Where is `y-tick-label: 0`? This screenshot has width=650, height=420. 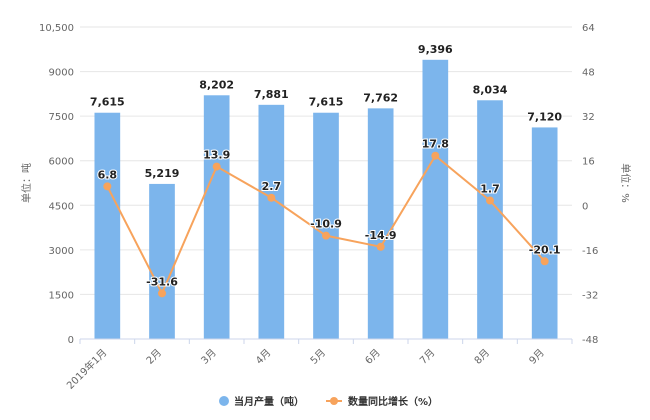 y-tick-label: 0 is located at coordinates (71, 340).